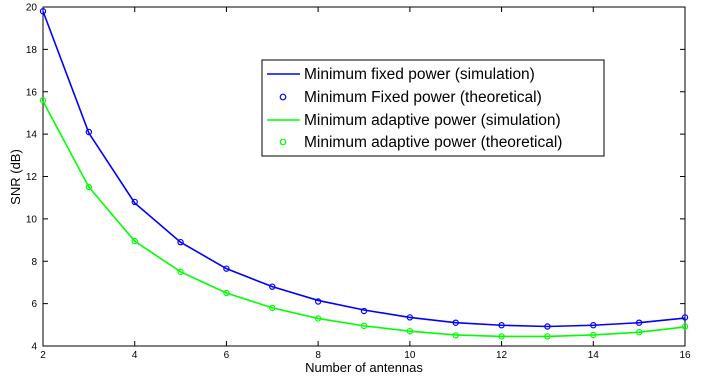 This screenshot has height=376, width=711. What do you see at coordinates (32, 8) in the screenshot?
I see `y-tick-label: 20` at bounding box center [32, 8].